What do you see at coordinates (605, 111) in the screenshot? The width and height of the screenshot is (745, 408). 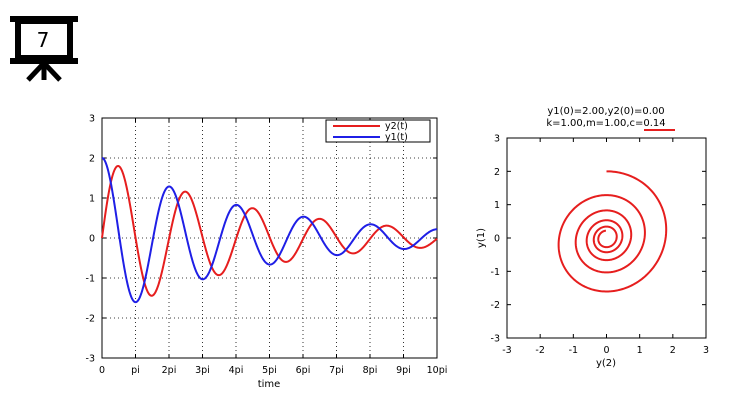 I see `phase-title-line1: y1(0)=2.00,y2(0)=0.00` at bounding box center [605, 111].